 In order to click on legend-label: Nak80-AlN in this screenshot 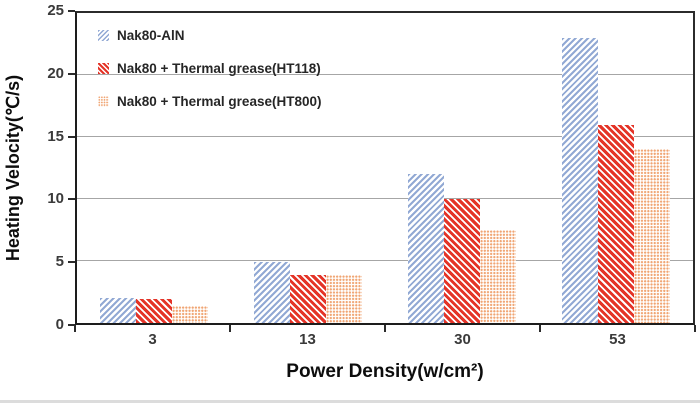, I will do `click(151, 35)`.